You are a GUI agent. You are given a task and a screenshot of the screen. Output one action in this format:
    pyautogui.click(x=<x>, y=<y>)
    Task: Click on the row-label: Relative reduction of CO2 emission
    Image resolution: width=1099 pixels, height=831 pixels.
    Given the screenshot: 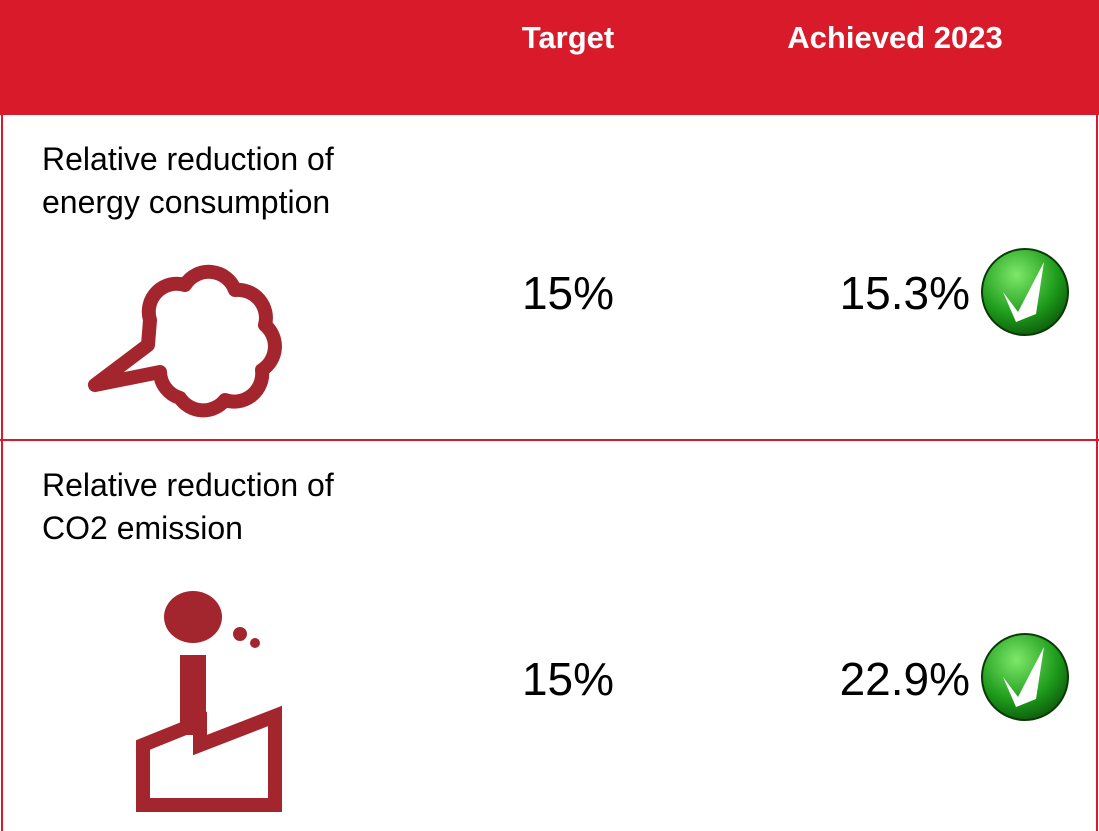 What is the action you would take?
    pyautogui.click(x=188, y=506)
    